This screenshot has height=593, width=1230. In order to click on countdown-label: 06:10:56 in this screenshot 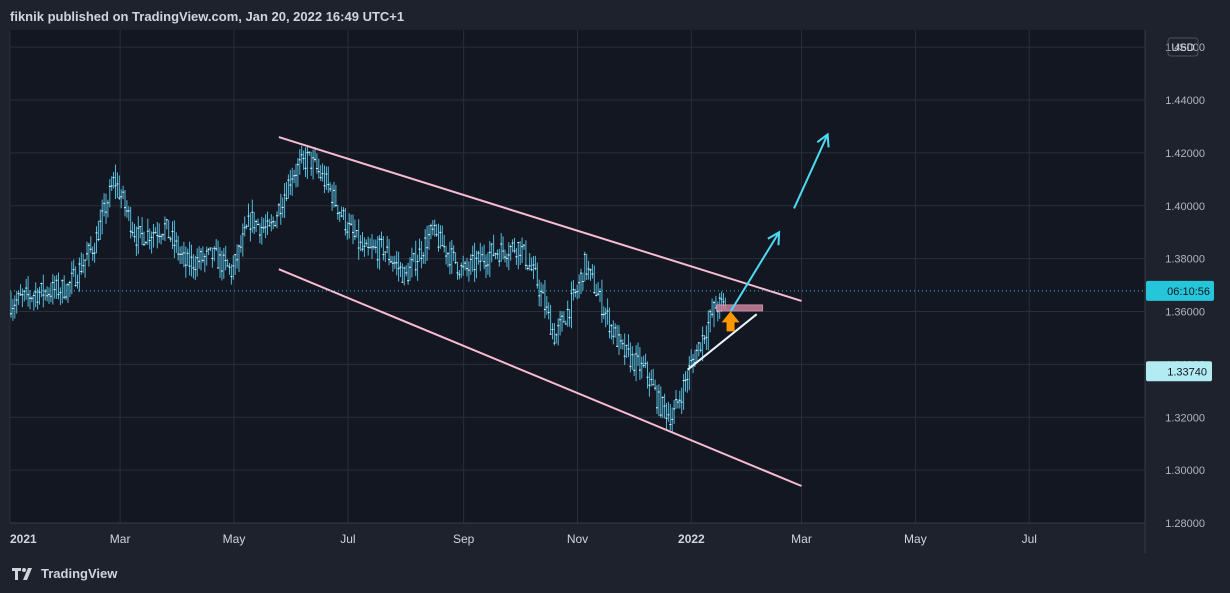, I will do `click(1188, 292)`.